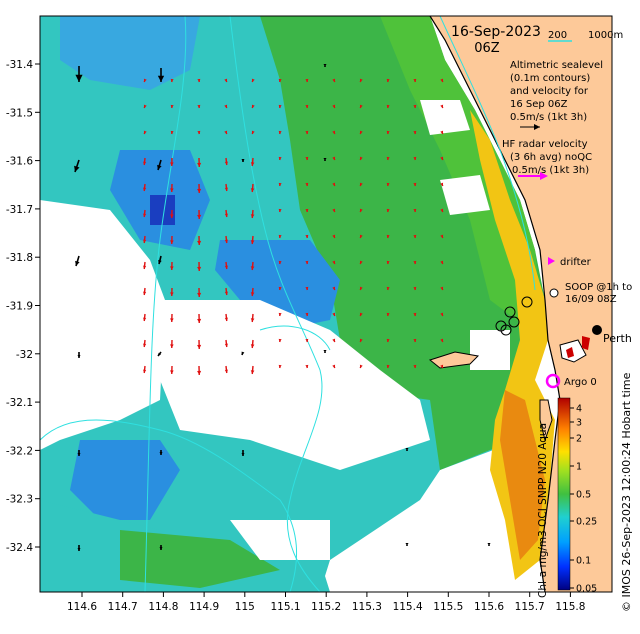  Describe the element at coordinates (579, 467) in the screenshot. I see `colorbar-tick-label: 1` at that location.